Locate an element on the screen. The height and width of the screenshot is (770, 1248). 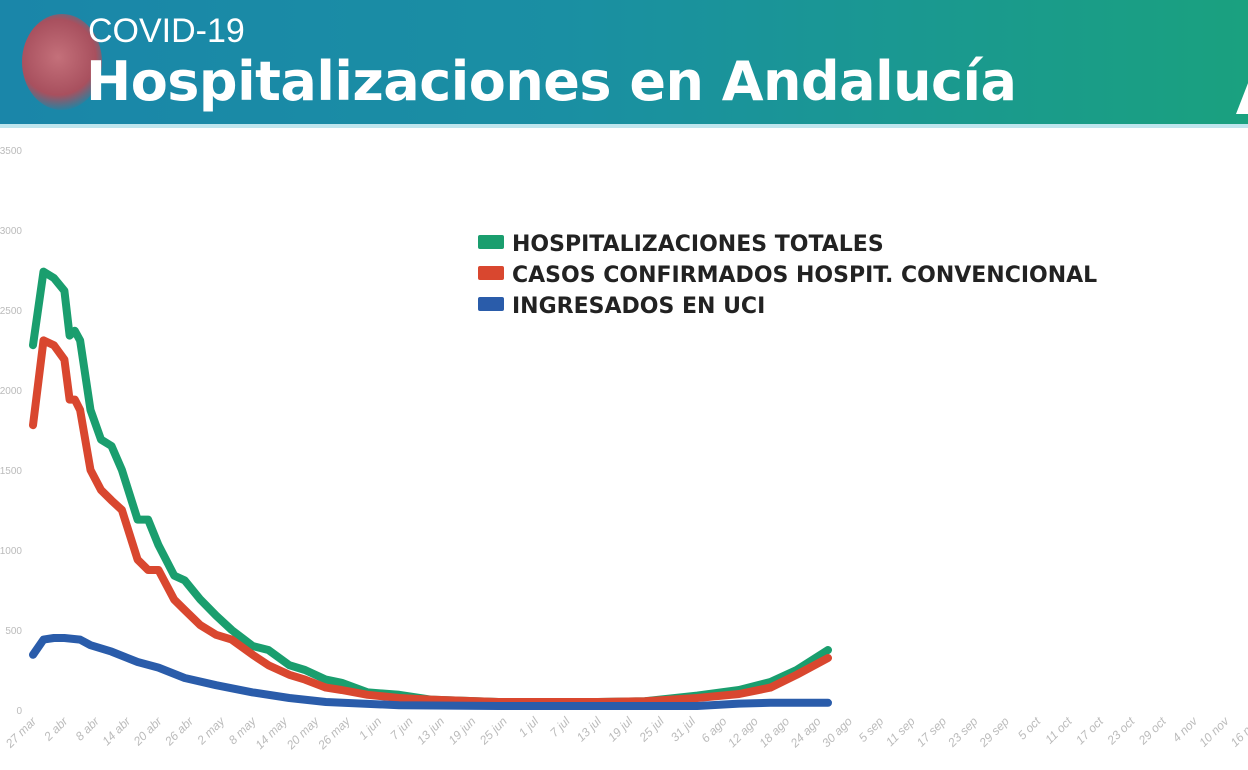
y-tick-label: 1500 is located at coordinates (11, 471).